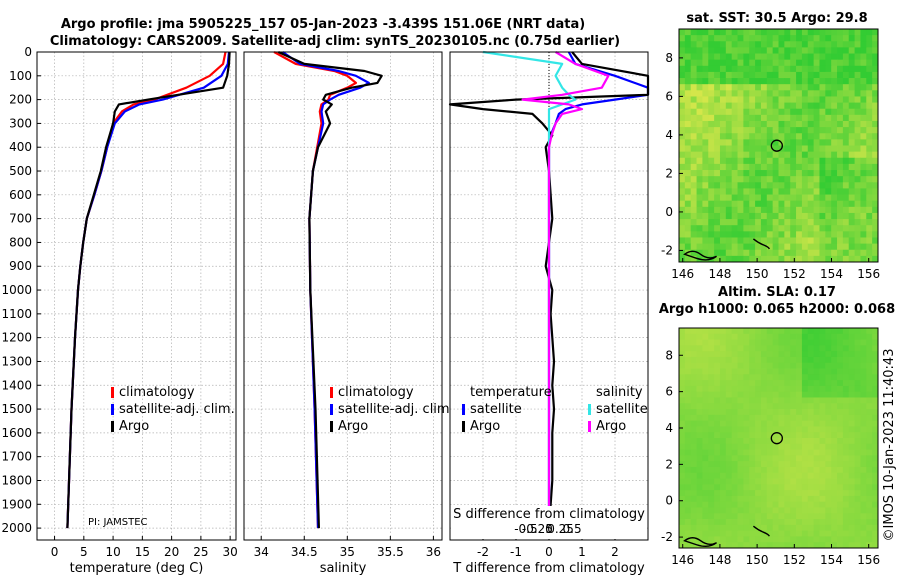  I want to click on map-y-tick-label-sla_map: 0, so click(669, 501).